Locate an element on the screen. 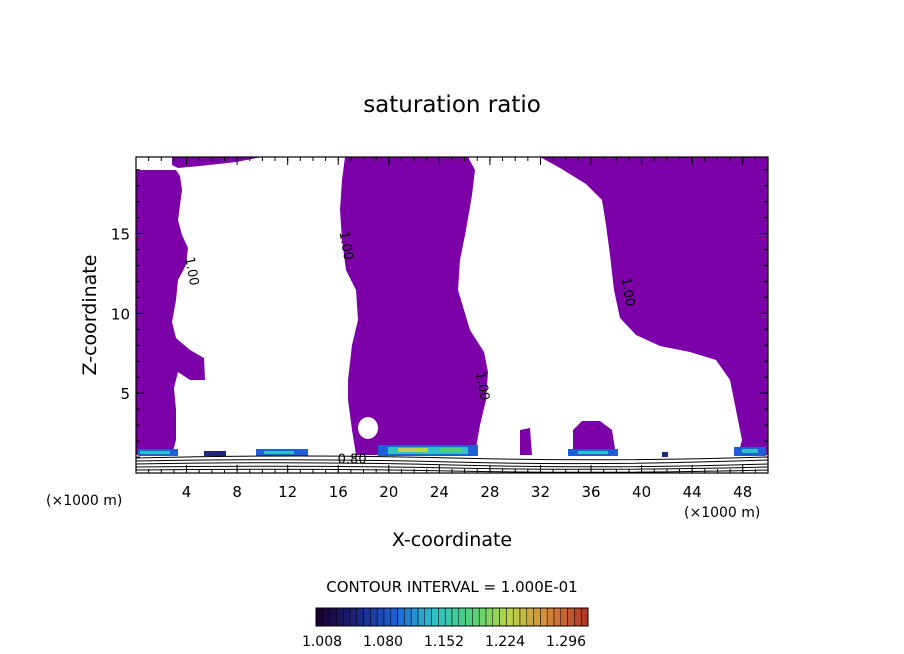  colorbar is located at coordinates (452, 617).